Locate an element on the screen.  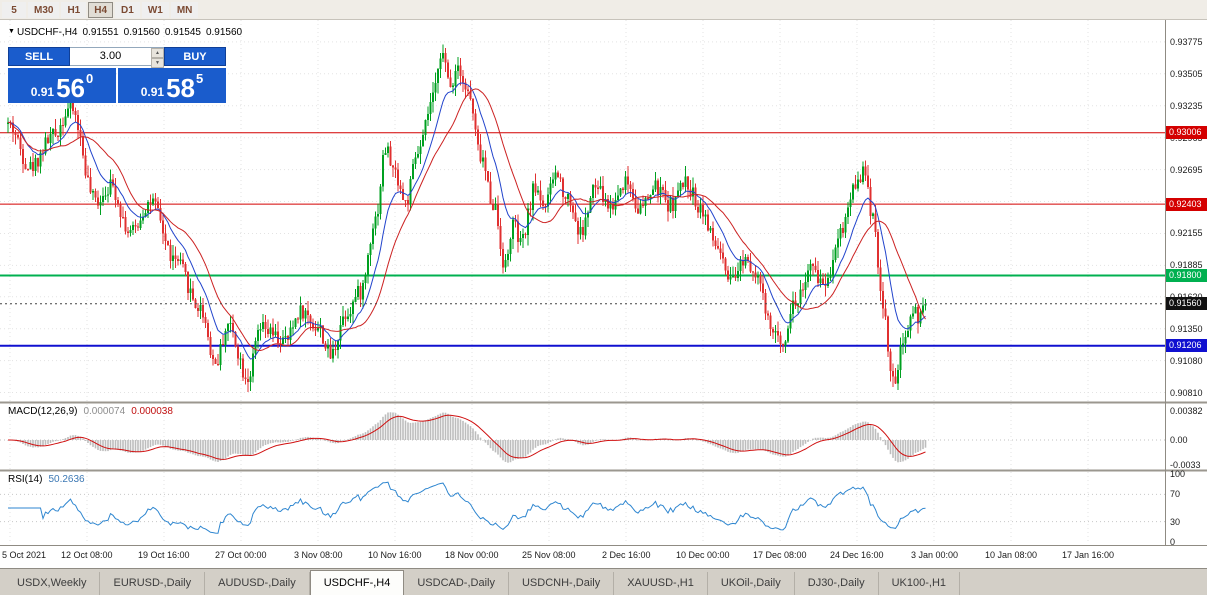
buy-price-pipette: 5 is located at coordinates (200, 78).